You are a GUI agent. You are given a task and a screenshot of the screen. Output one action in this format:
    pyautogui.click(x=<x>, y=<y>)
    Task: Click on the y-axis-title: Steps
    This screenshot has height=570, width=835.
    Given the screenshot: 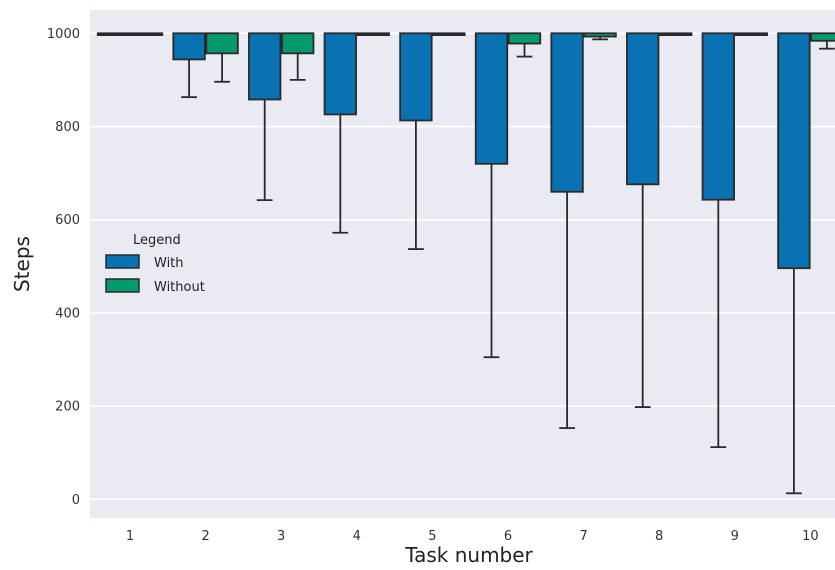 What is the action you would take?
    pyautogui.click(x=22, y=264)
    